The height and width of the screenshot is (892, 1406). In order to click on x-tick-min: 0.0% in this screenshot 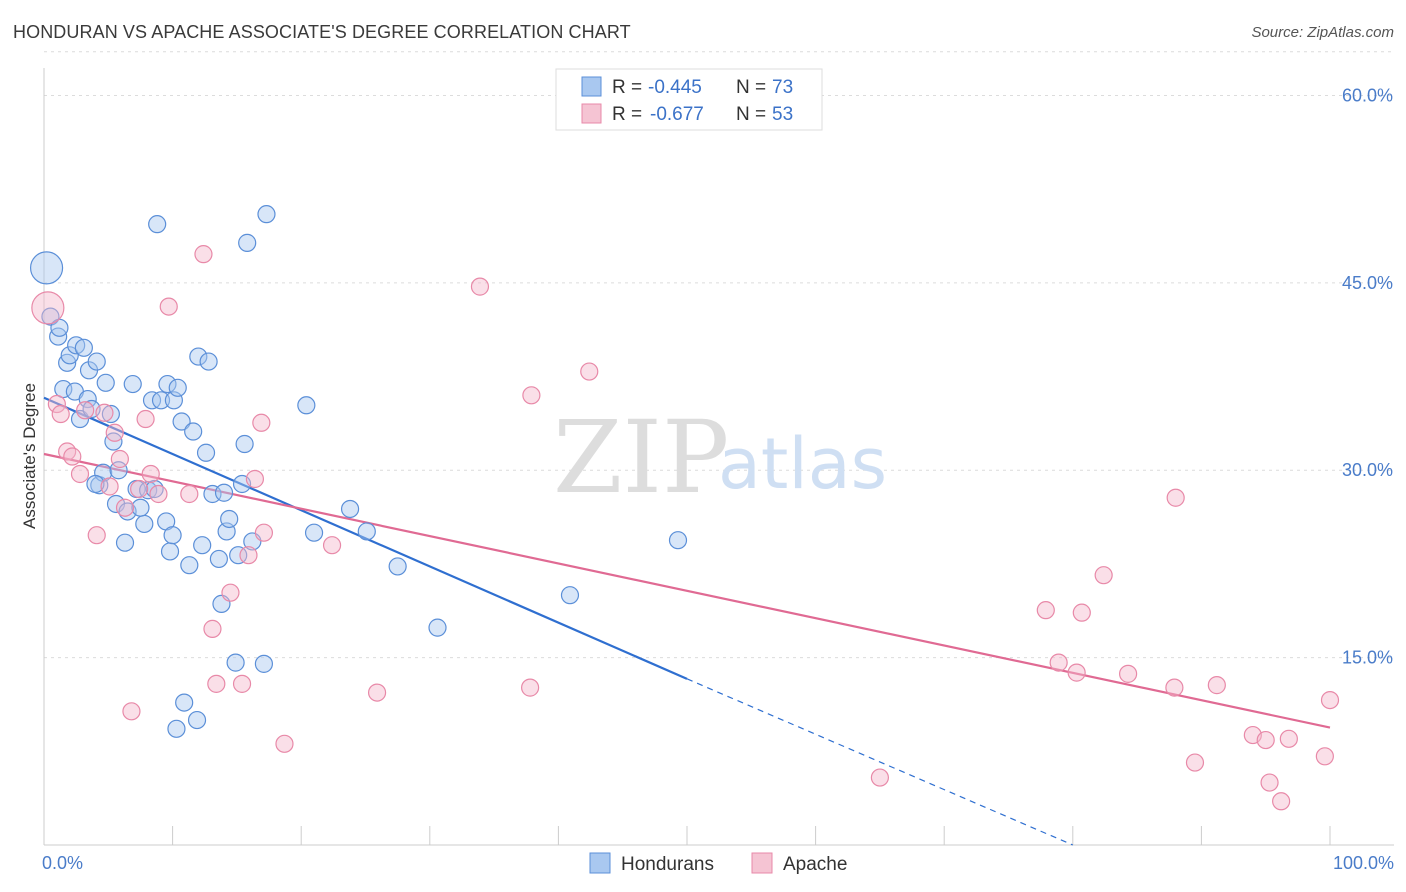, I will do `click(62, 863)`.